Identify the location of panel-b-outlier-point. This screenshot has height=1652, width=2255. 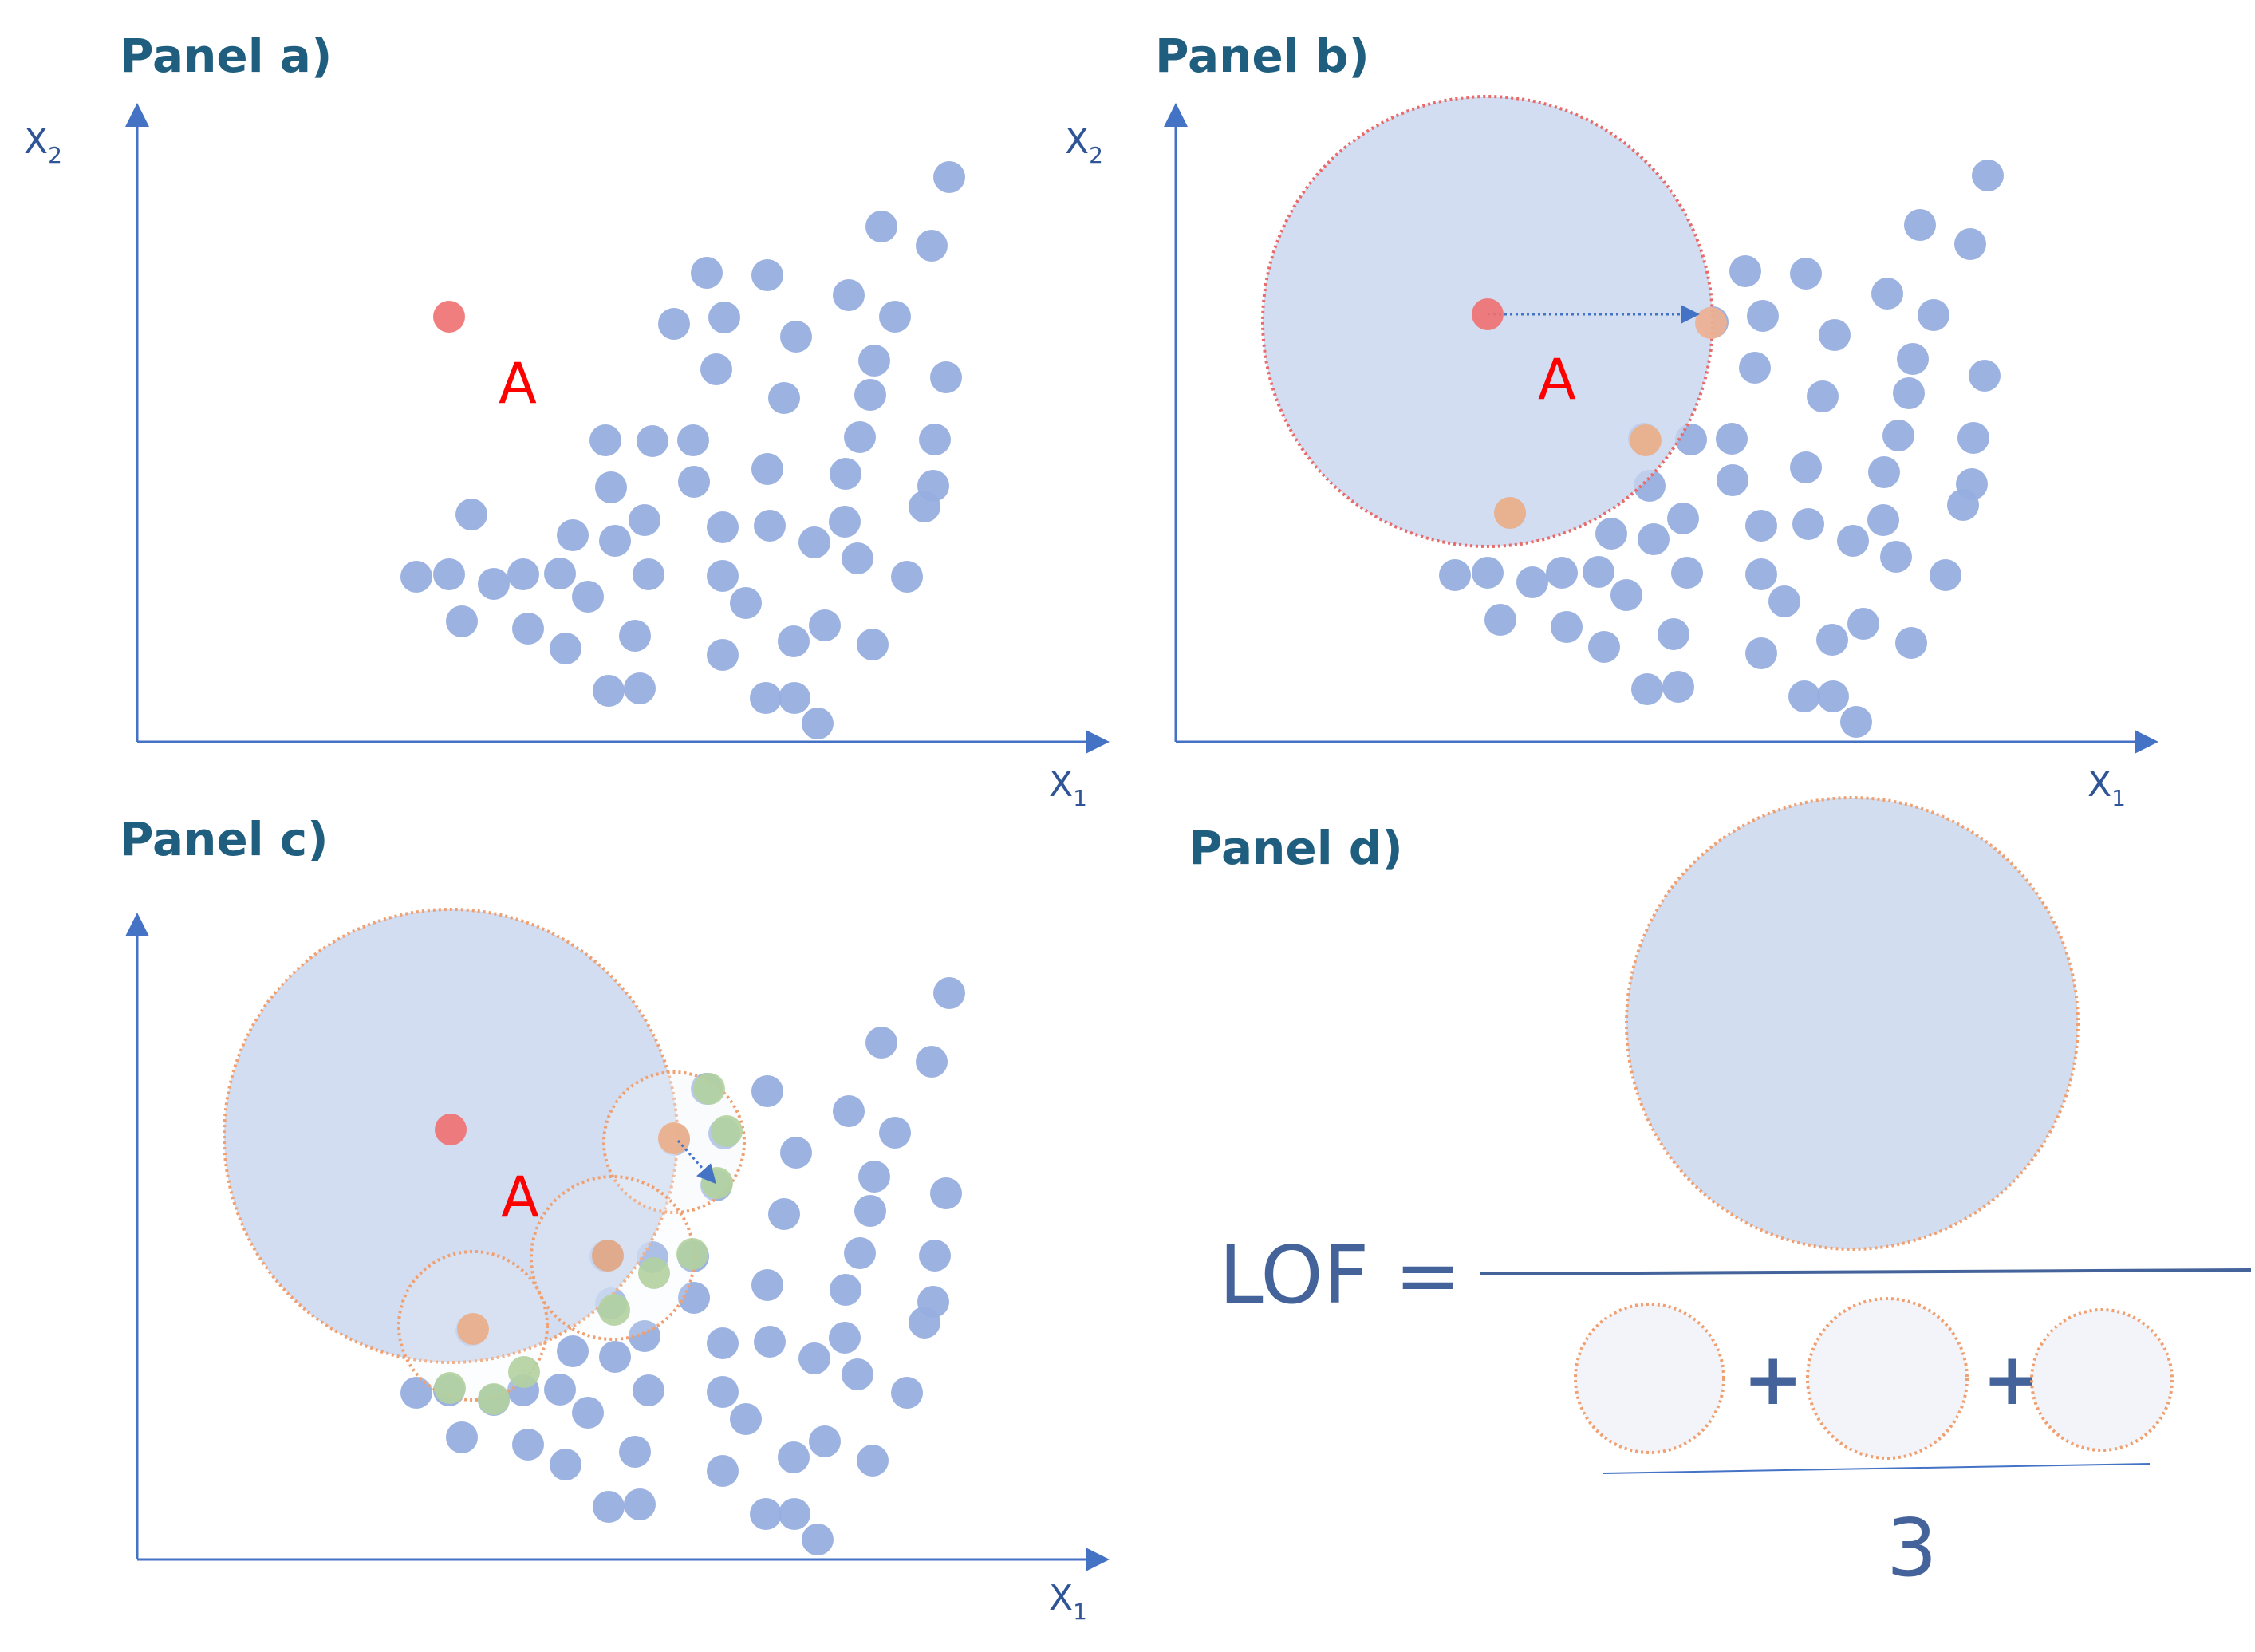
(1488, 314).